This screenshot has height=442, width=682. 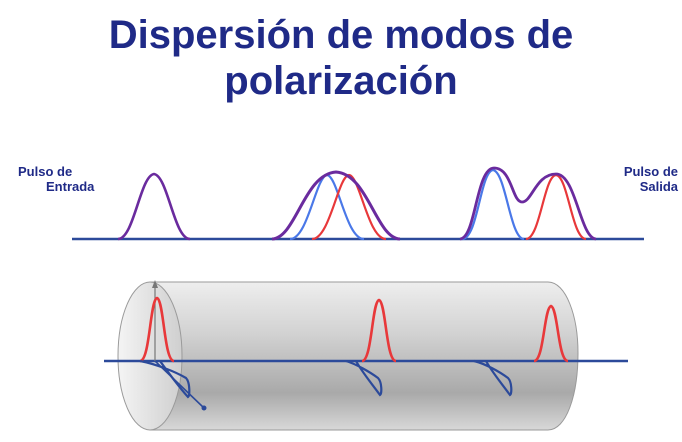 What do you see at coordinates (204, 408) in the screenshot?
I see `axis-end-dot` at bounding box center [204, 408].